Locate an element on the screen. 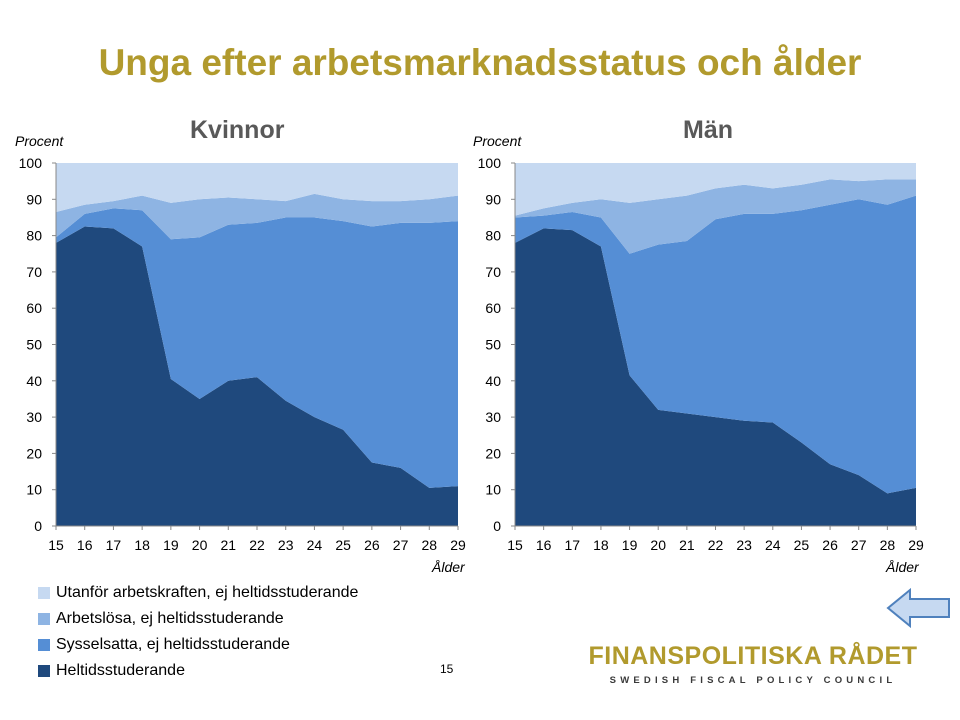 The height and width of the screenshot is (720, 960). man-y-tick-label: 30 is located at coordinates (493, 417).